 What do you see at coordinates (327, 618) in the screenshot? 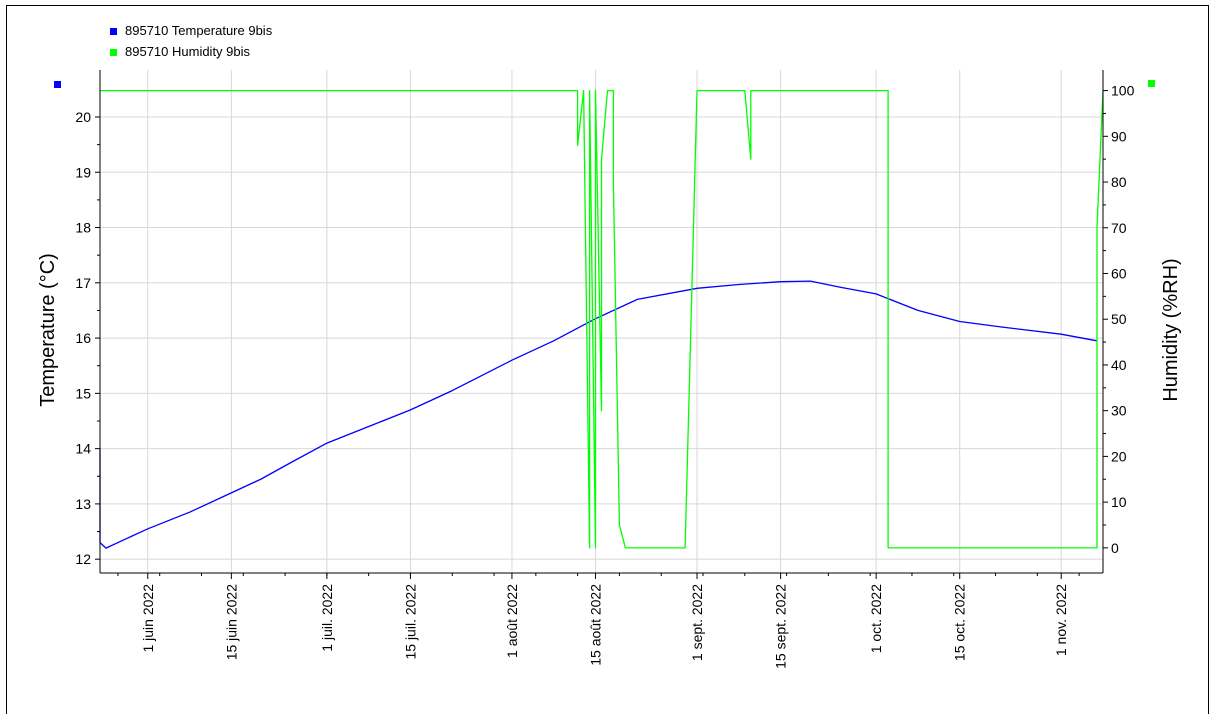
I see `x-tick-label: 1 juil. 2022` at bounding box center [327, 618].